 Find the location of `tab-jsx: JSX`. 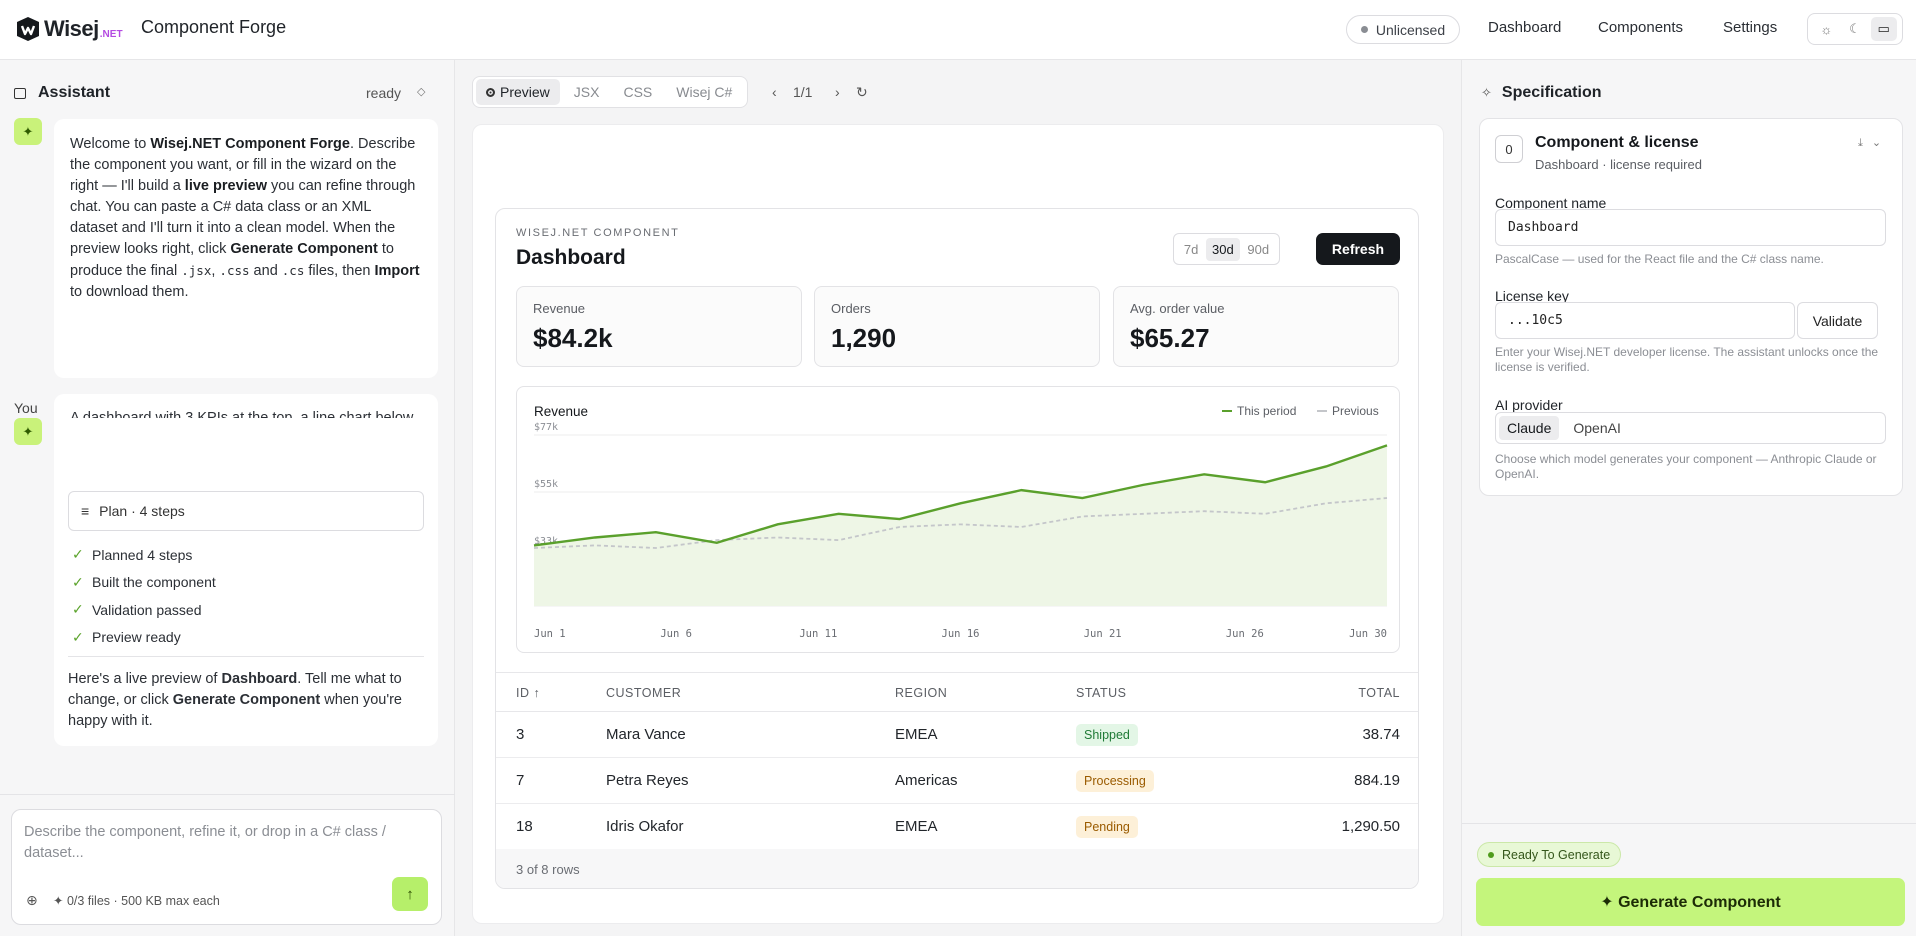

tab-jsx: JSX is located at coordinates (586, 92).